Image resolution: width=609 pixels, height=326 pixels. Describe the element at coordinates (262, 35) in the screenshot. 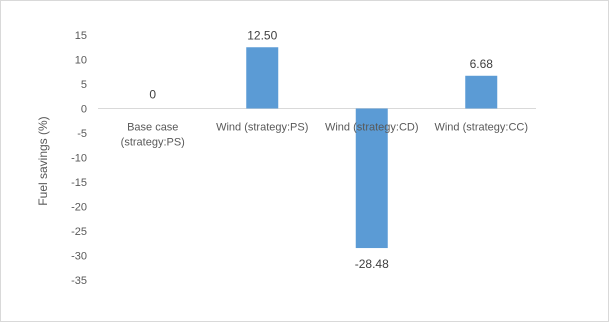

I see `data-label: 12.50` at that location.